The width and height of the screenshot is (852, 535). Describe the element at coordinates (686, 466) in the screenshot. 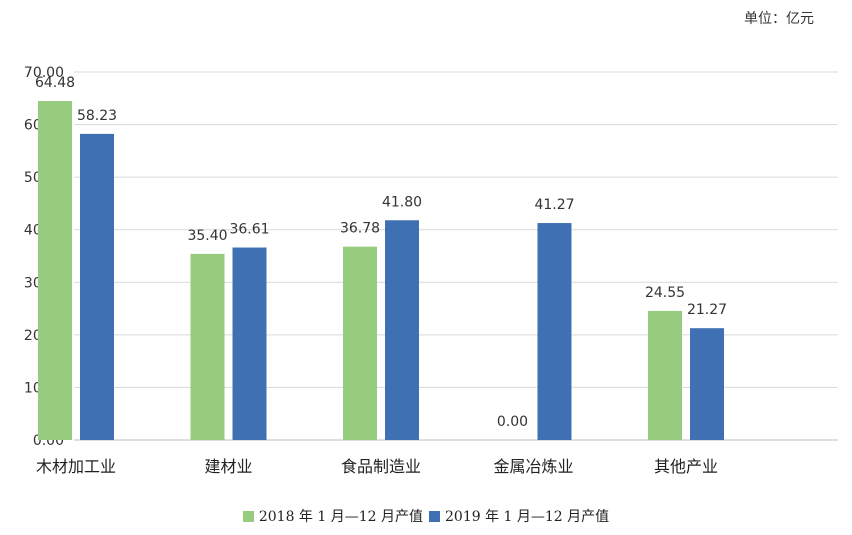

I see `category-label: 其他产业` at that location.